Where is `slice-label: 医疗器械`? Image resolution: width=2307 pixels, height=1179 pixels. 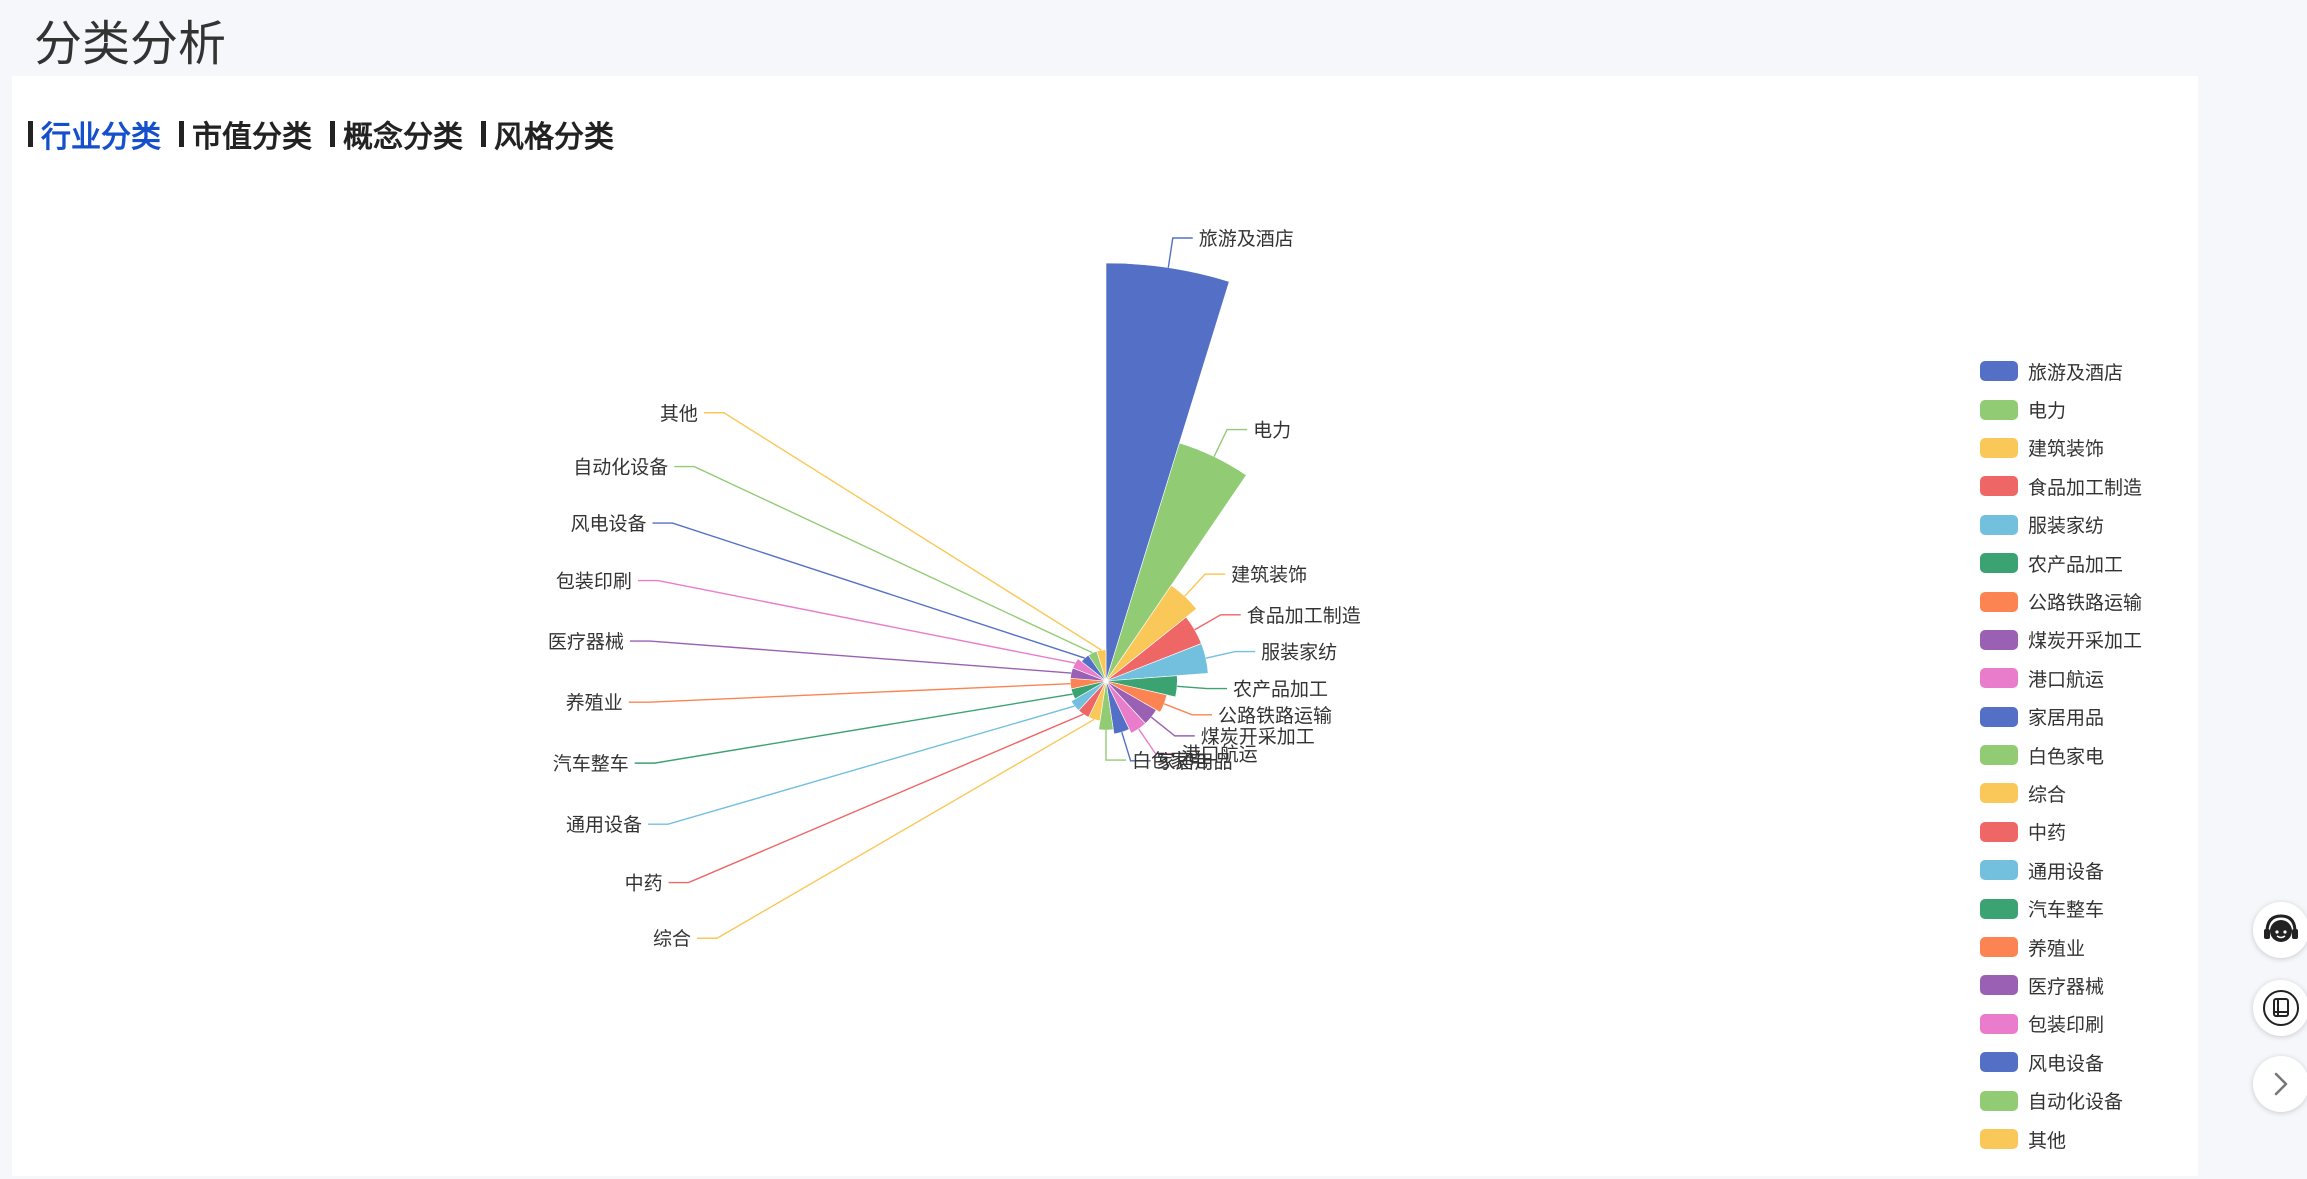
slice-label: 医疗器械 is located at coordinates (586, 642).